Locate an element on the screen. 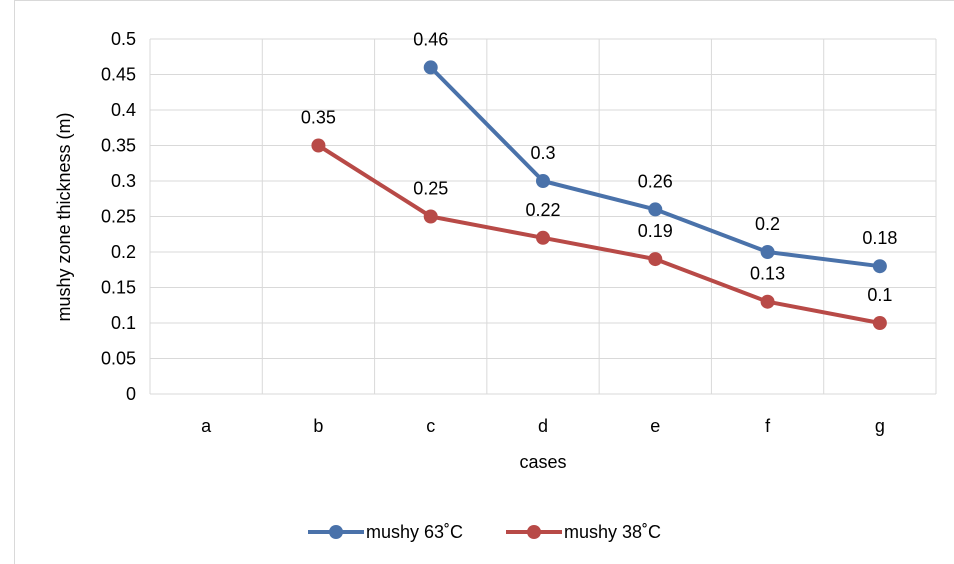  data-label: 0.26 is located at coordinates (655, 181).